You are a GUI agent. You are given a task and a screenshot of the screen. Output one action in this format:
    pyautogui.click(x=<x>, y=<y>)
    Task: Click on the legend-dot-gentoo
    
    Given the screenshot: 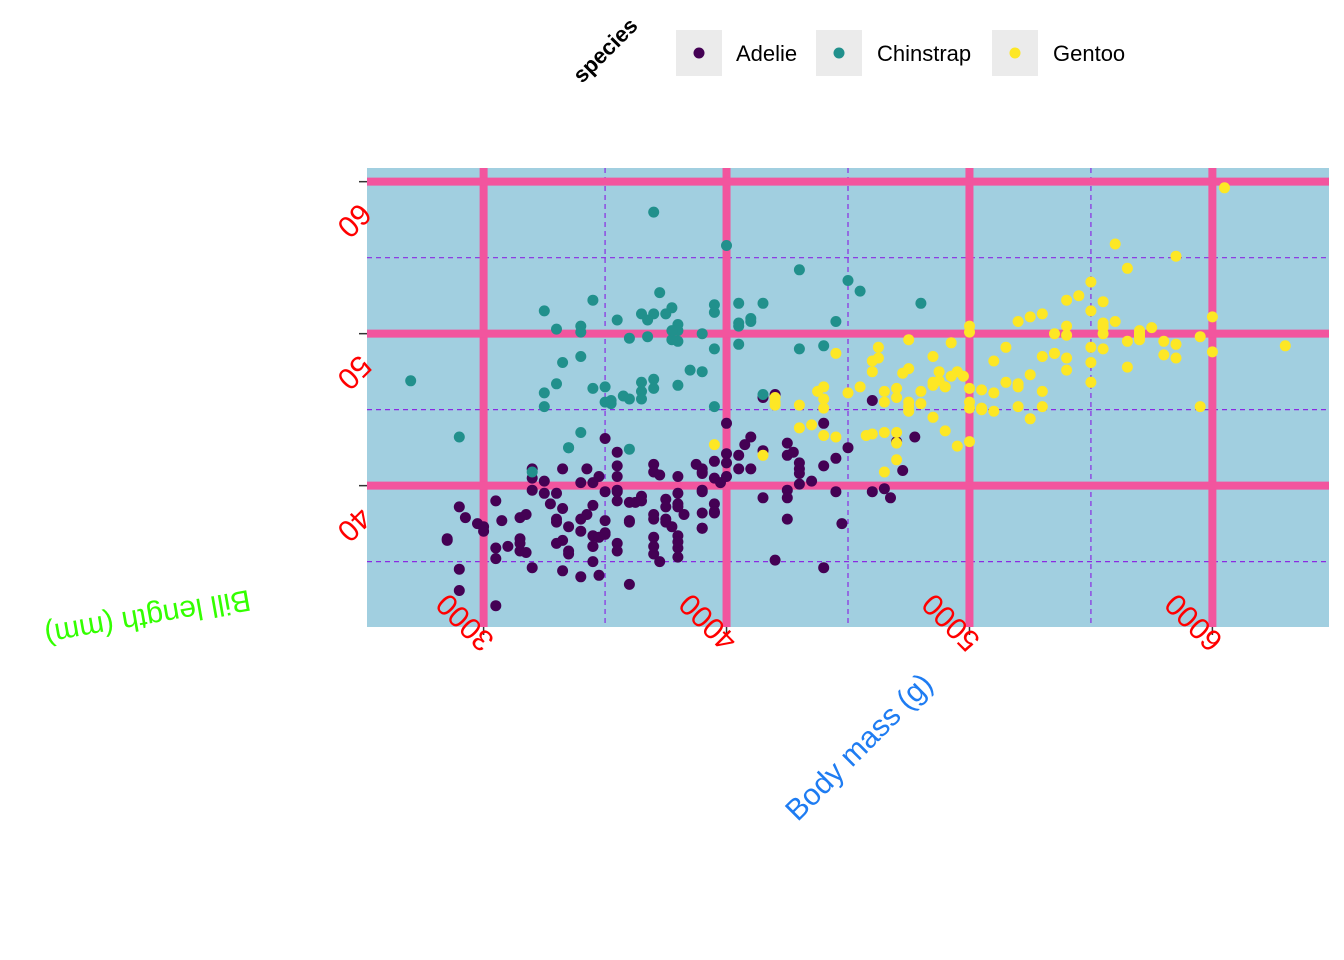 What is the action you would take?
    pyautogui.click(x=1015, y=53)
    